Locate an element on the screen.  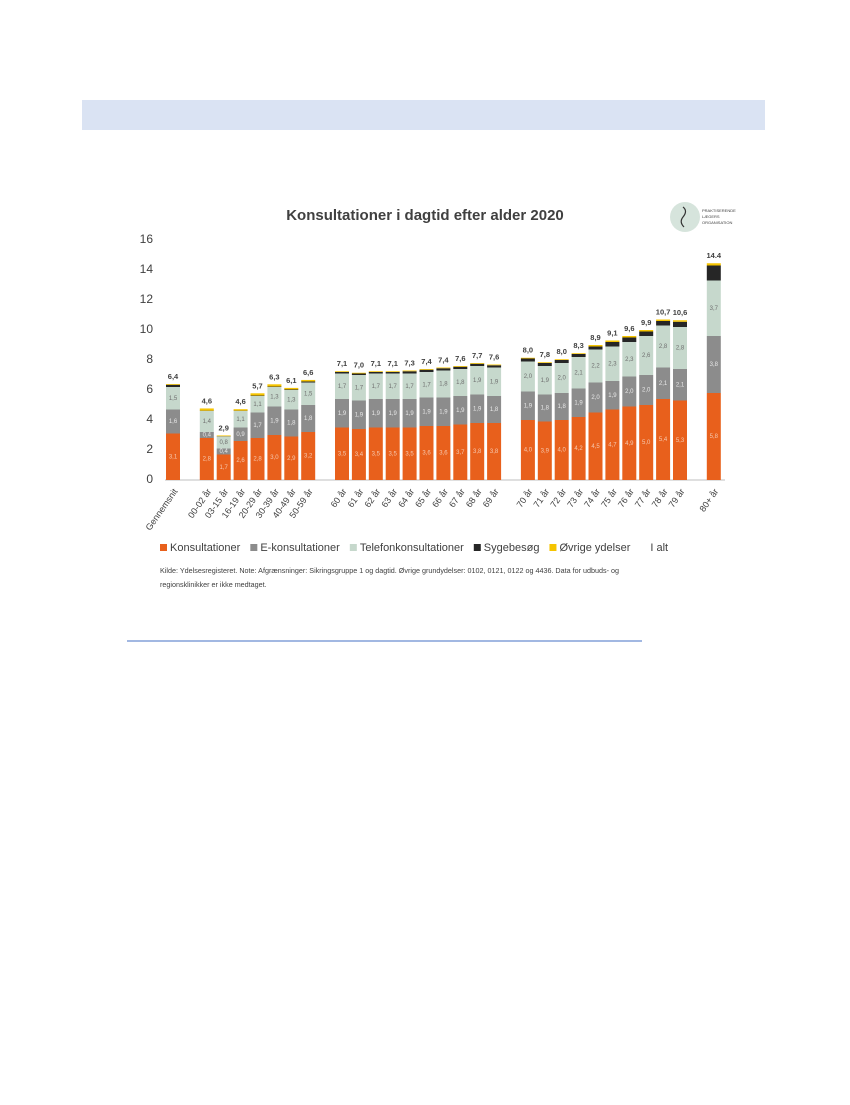
x-tick-label: 65 år is located at coordinates (423, 498).